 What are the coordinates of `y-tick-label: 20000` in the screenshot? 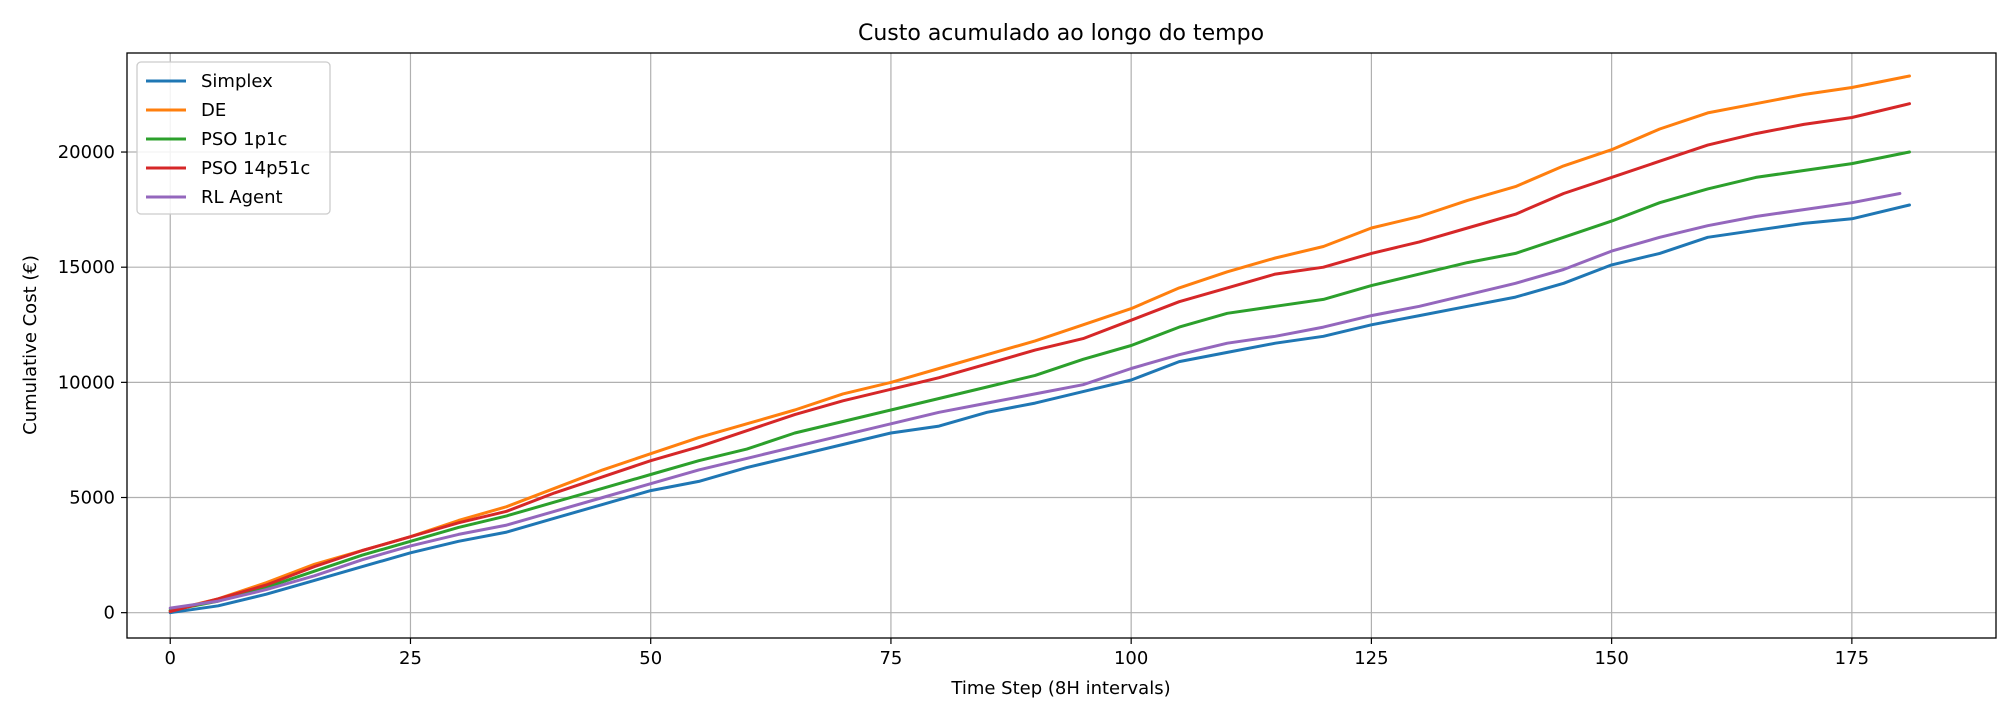 It's located at (86, 152).